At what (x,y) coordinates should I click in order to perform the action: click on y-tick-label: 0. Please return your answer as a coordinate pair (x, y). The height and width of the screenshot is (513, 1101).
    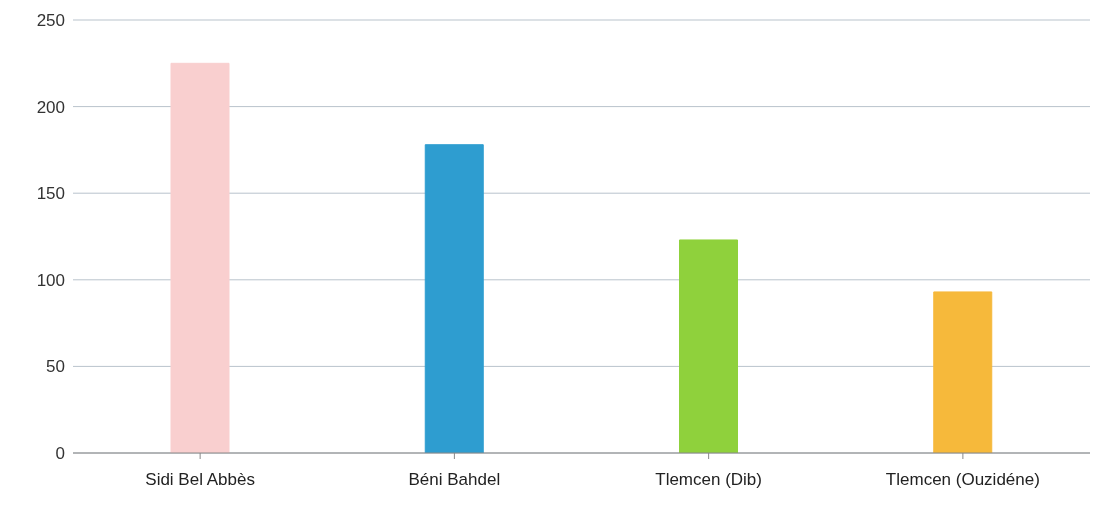
    Looking at the image, I should click on (60, 454).